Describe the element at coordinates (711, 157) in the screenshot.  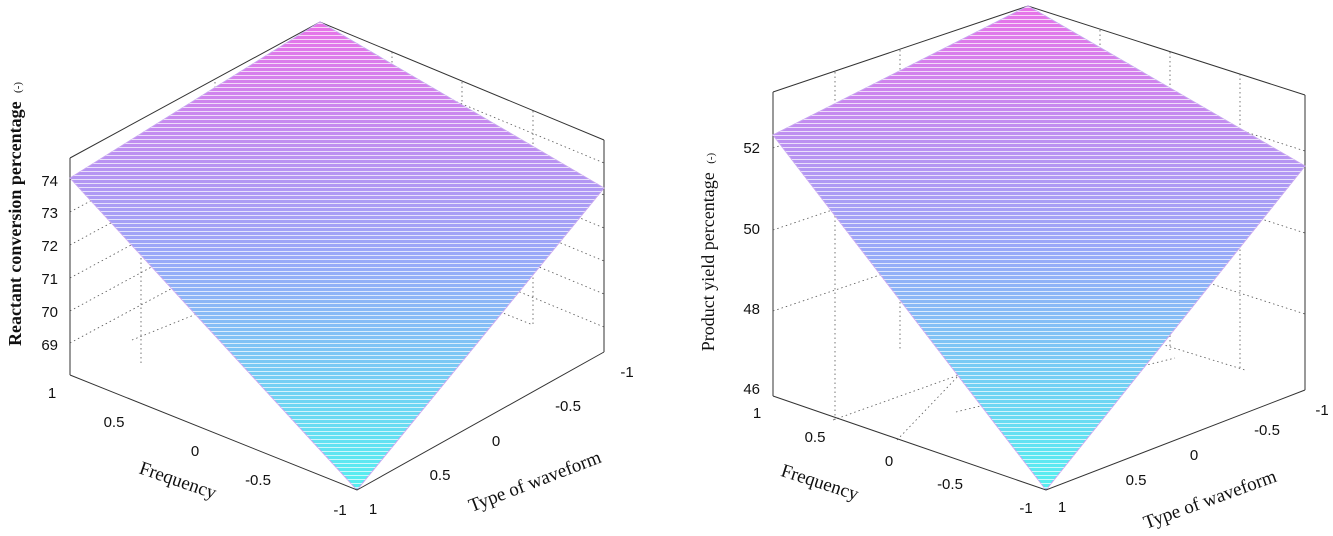
I see `right-z-axis-unit: (-)` at that location.